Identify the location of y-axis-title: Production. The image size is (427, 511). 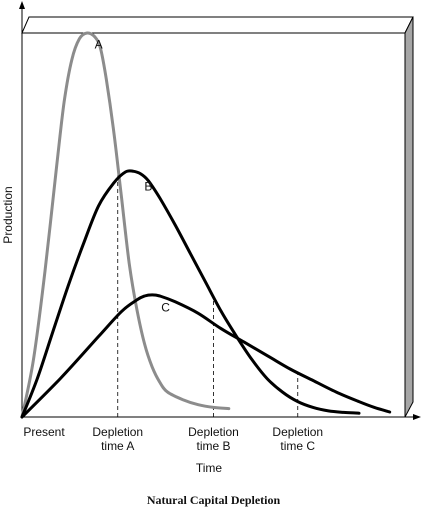
(8, 214).